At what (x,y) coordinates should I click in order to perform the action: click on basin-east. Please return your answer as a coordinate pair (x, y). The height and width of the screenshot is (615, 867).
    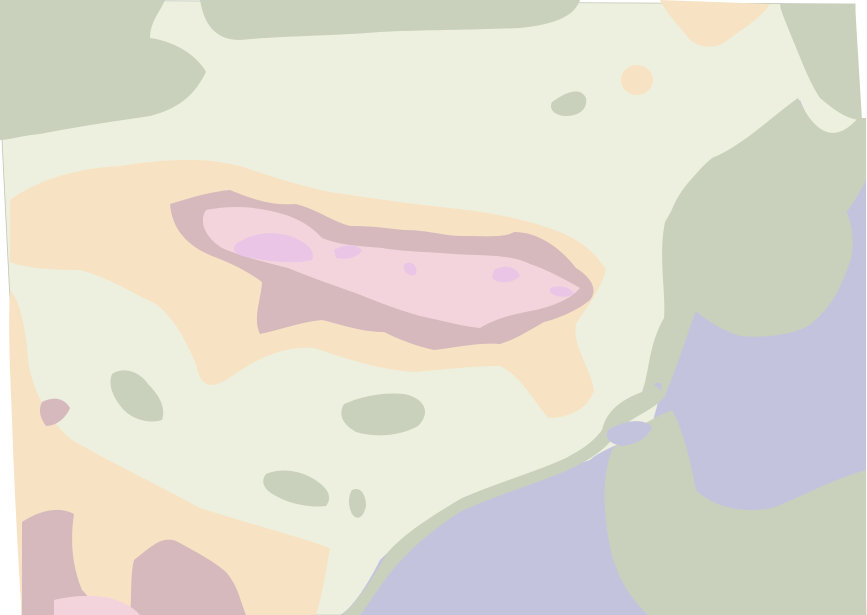
    Looking at the image, I should click on (568, 103).